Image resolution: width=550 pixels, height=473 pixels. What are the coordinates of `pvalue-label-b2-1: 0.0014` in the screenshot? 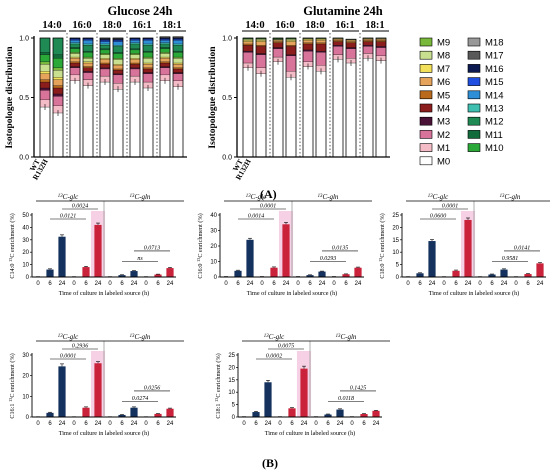 It's located at (256, 216).